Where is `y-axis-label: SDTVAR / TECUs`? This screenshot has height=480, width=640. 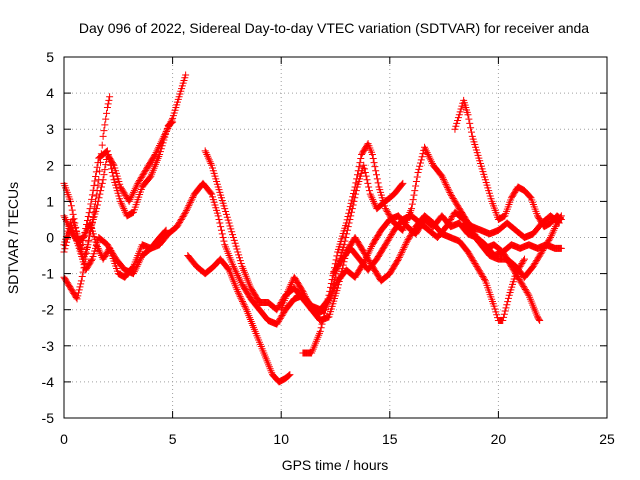 y-axis-label: SDTVAR / TECUs is located at coordinates (13, 238).